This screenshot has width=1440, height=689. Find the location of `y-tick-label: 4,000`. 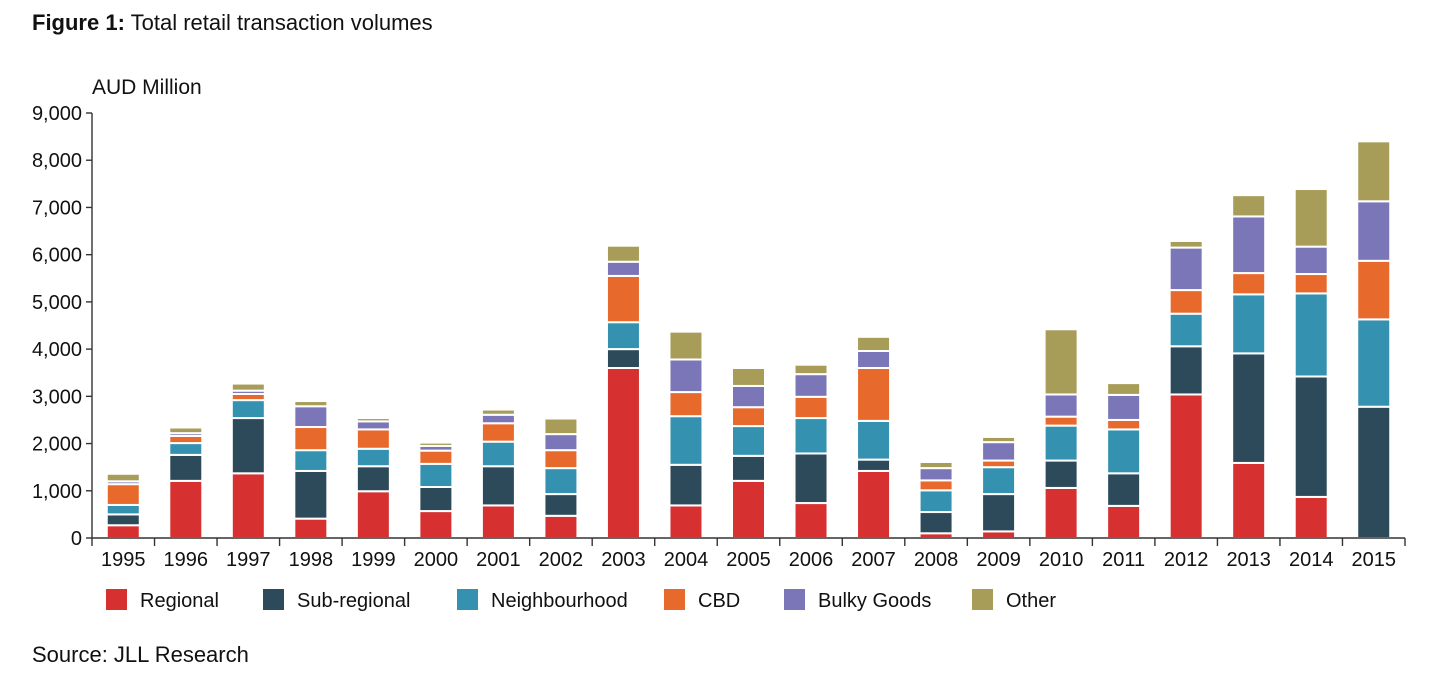

y-tick-label: 4,000 is located at coordinates (57, 350).